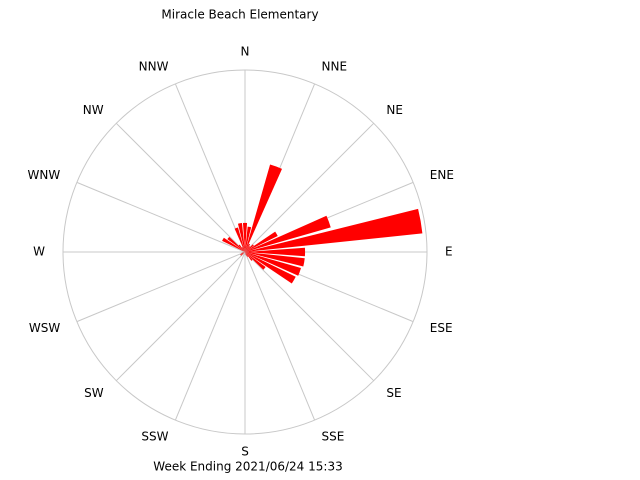 This screenshot has width=640, height=480. I want to click on direction-label: SE, so click(393, 393).